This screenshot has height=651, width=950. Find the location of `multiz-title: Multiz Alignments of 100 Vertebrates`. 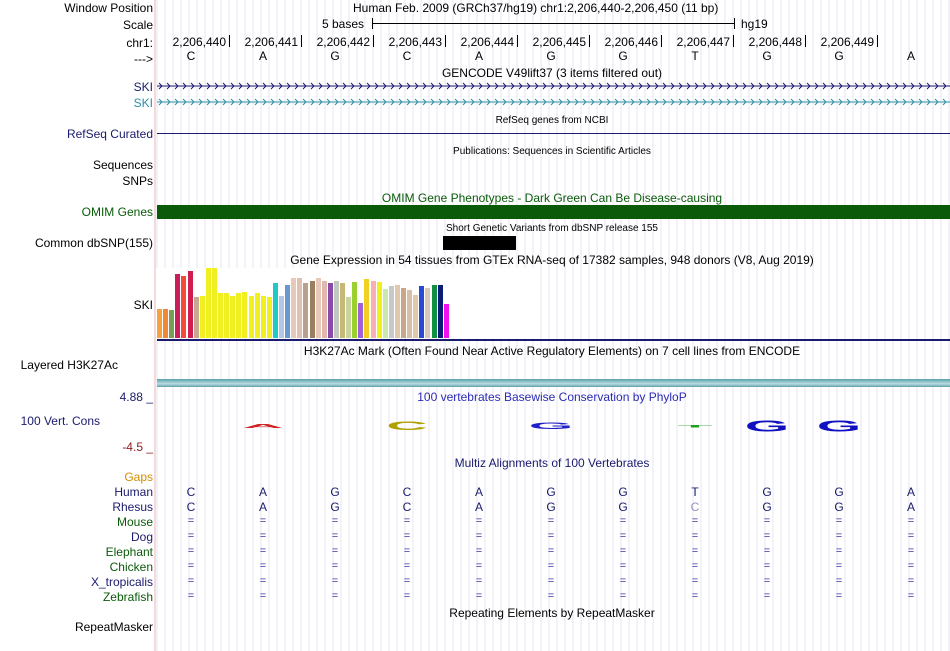

multiz-title: Multiz Alignments of 100 Vertebrates is located at coordinates (552, 463).